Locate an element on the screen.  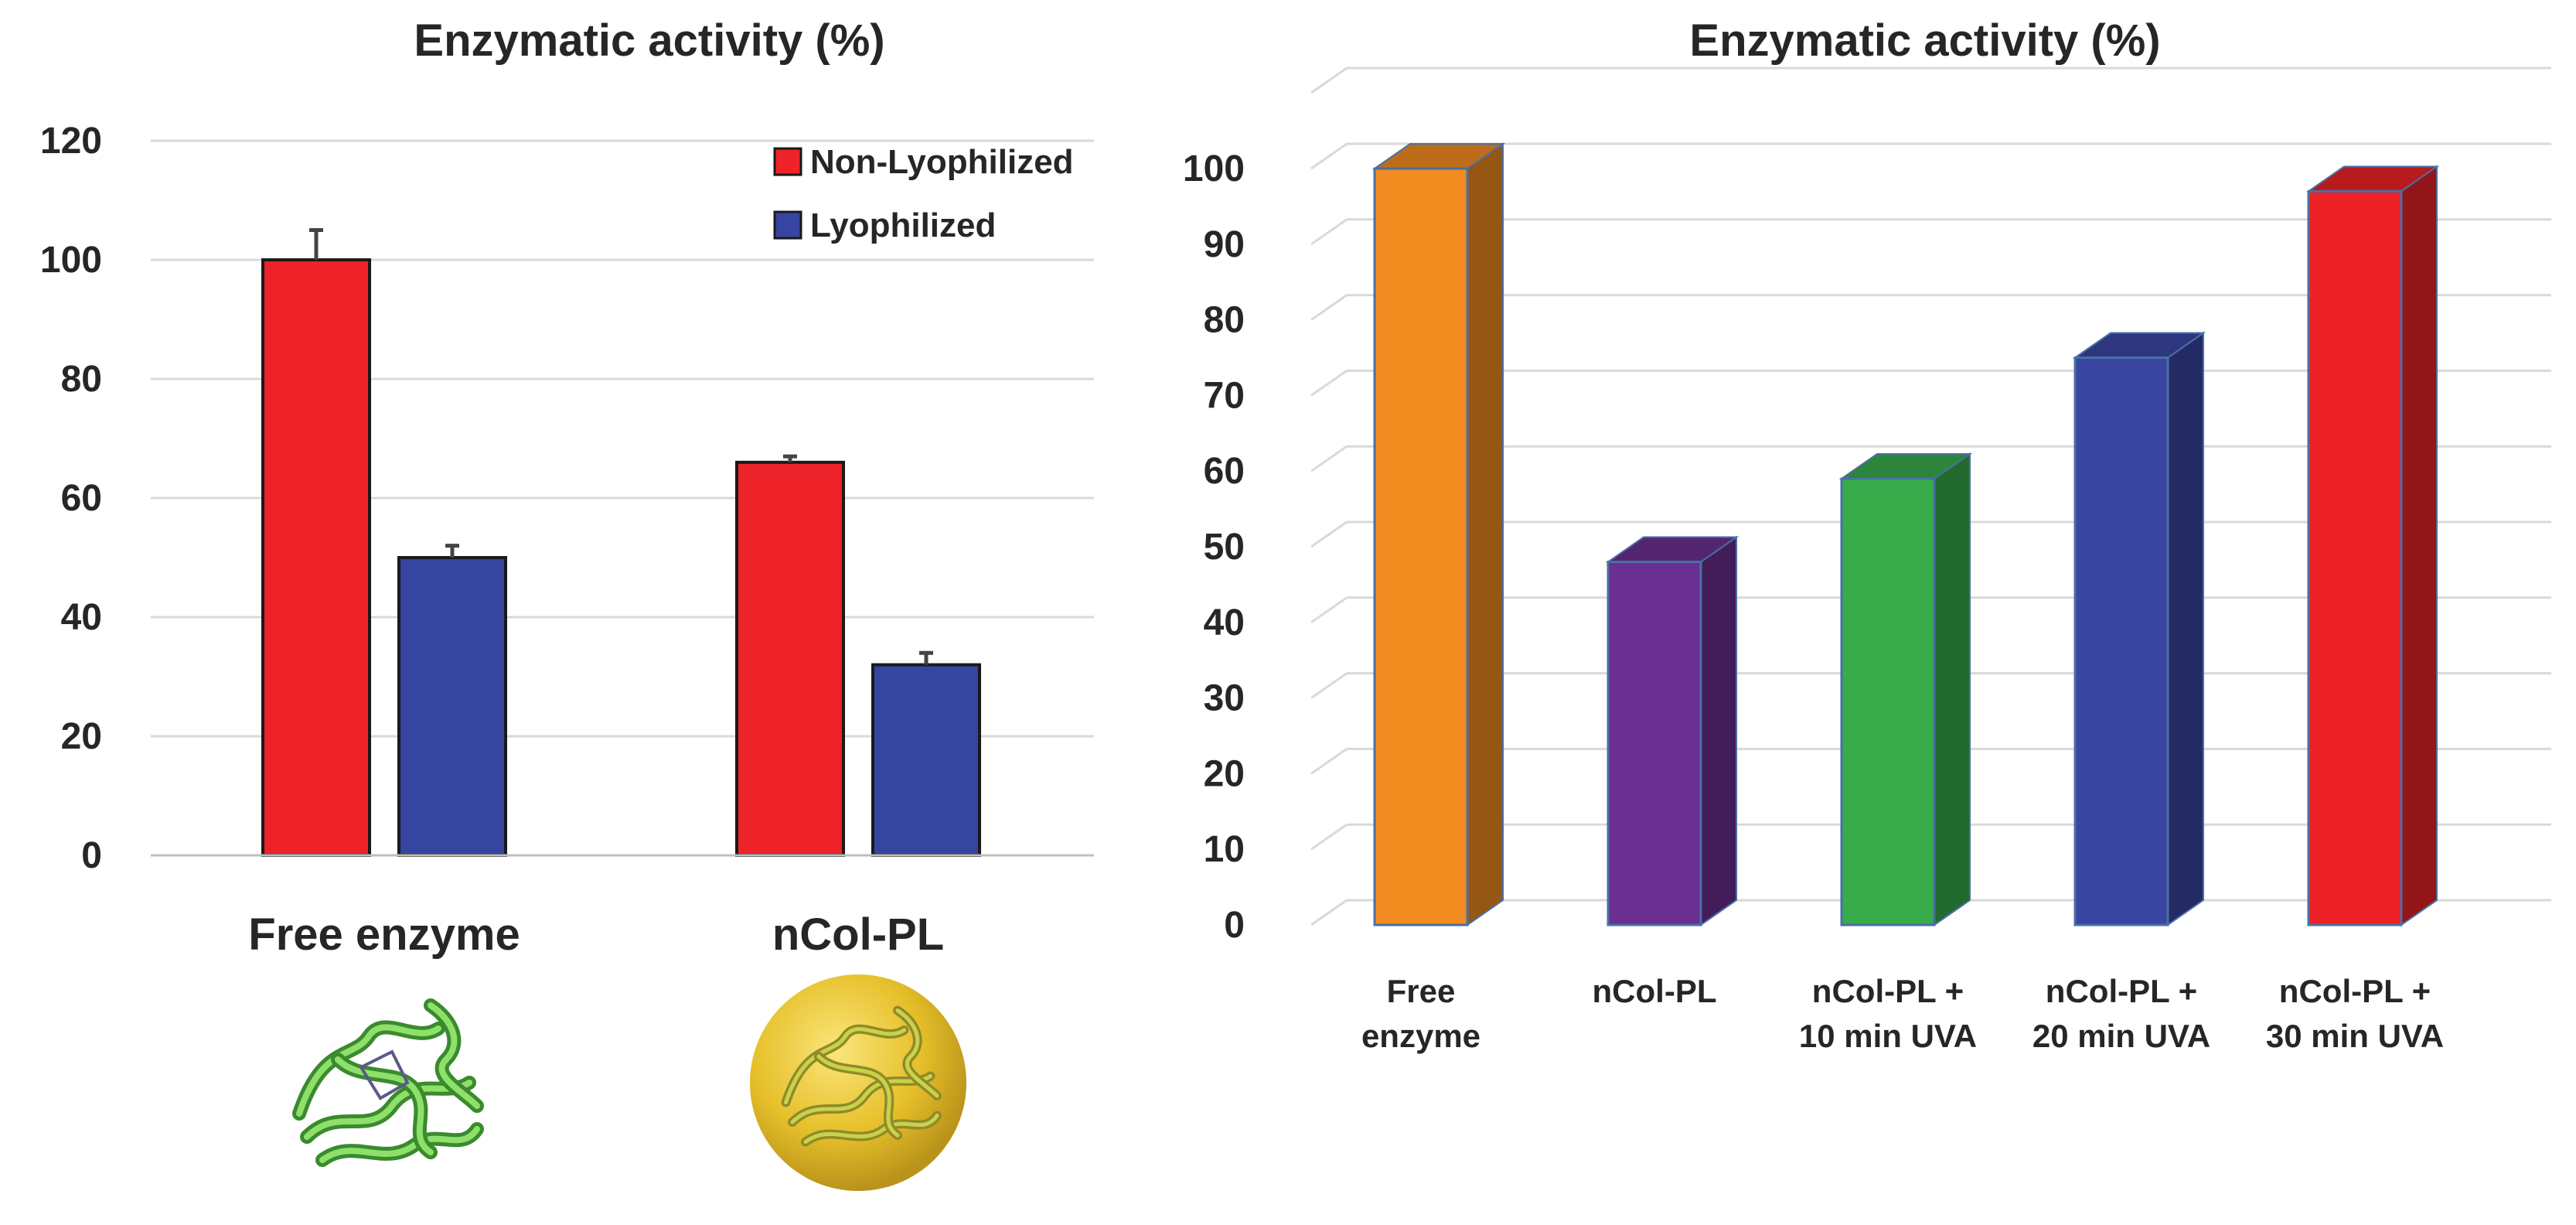
gold-particle is located at coordinates (858, 1082).